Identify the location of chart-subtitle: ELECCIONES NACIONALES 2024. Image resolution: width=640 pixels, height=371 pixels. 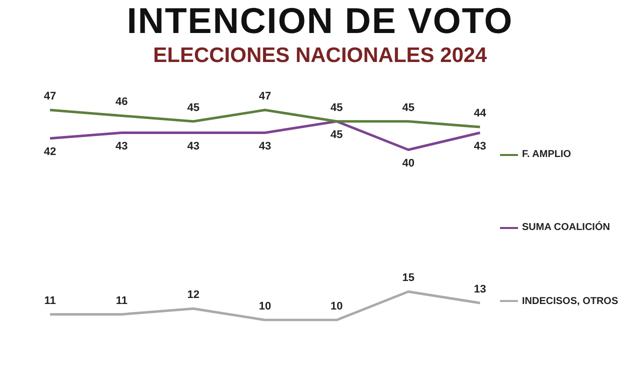
(320, 56).